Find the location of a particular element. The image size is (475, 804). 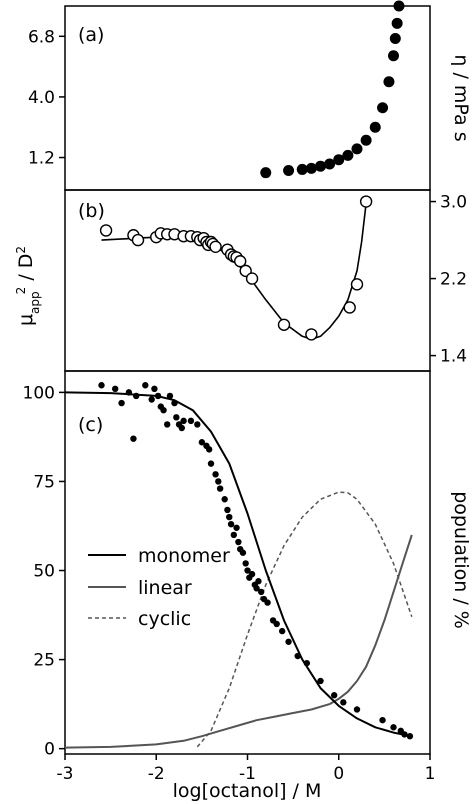

y-tick-label: 6.8 is located at coordinates (41, 37).